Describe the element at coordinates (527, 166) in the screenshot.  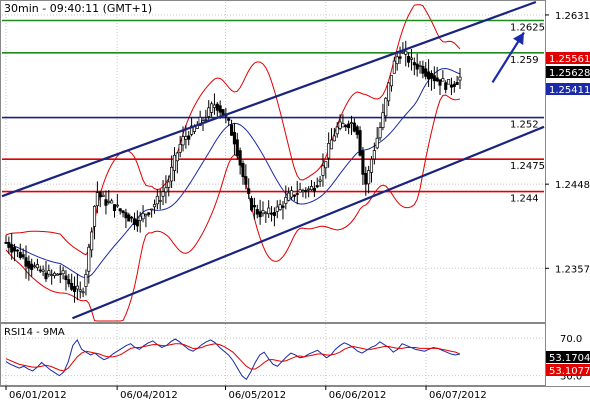
I see `level-label: 1.2475` at that location.